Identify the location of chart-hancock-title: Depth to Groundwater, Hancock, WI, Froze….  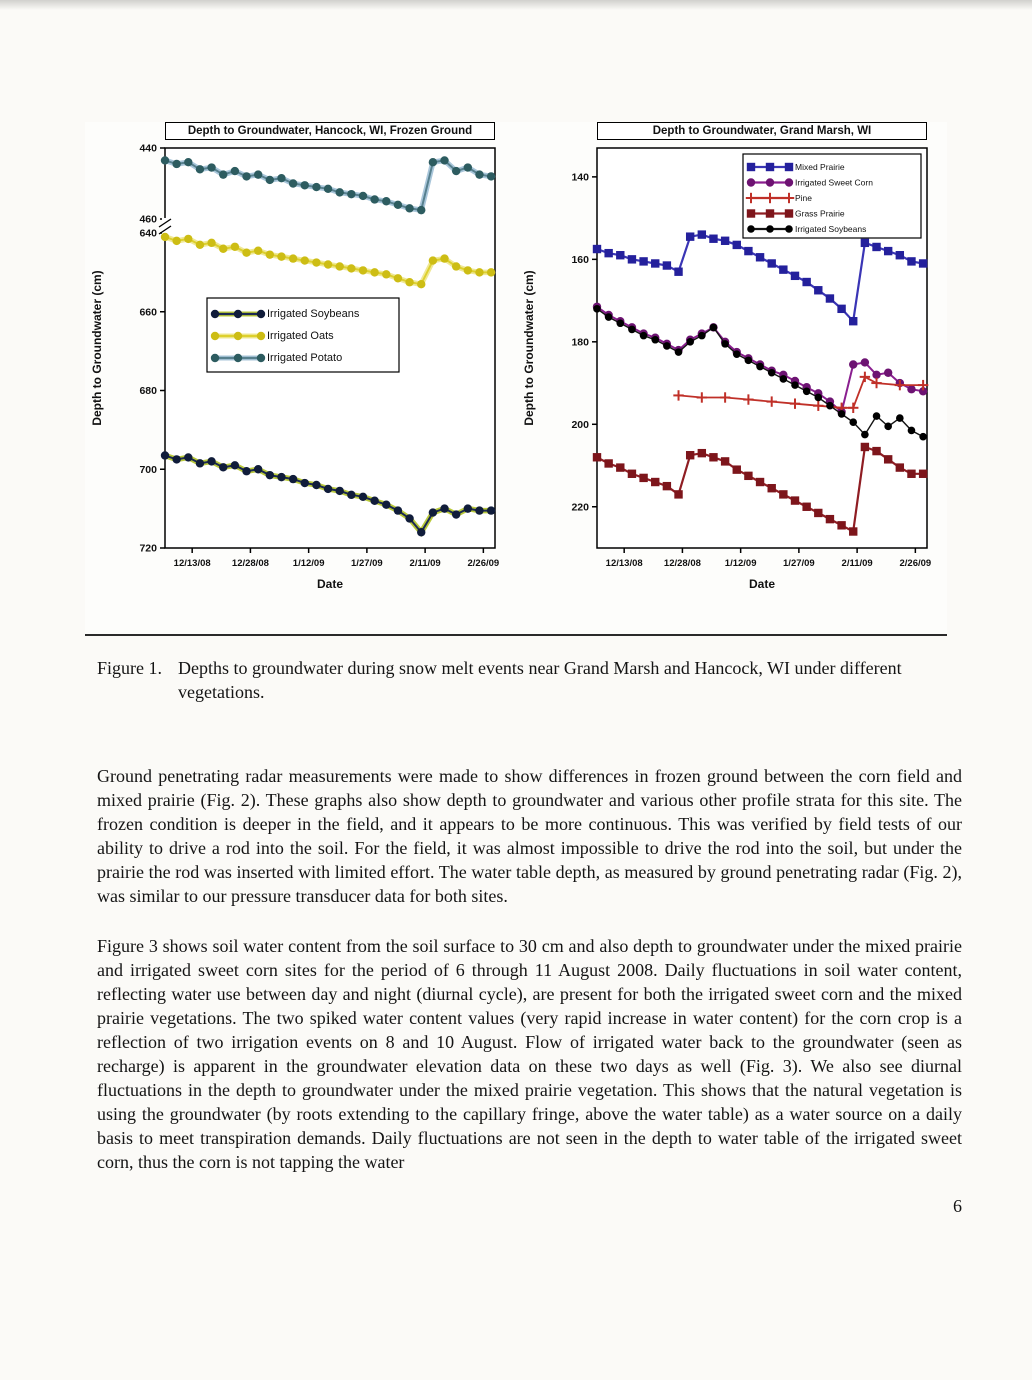
(330, 131).